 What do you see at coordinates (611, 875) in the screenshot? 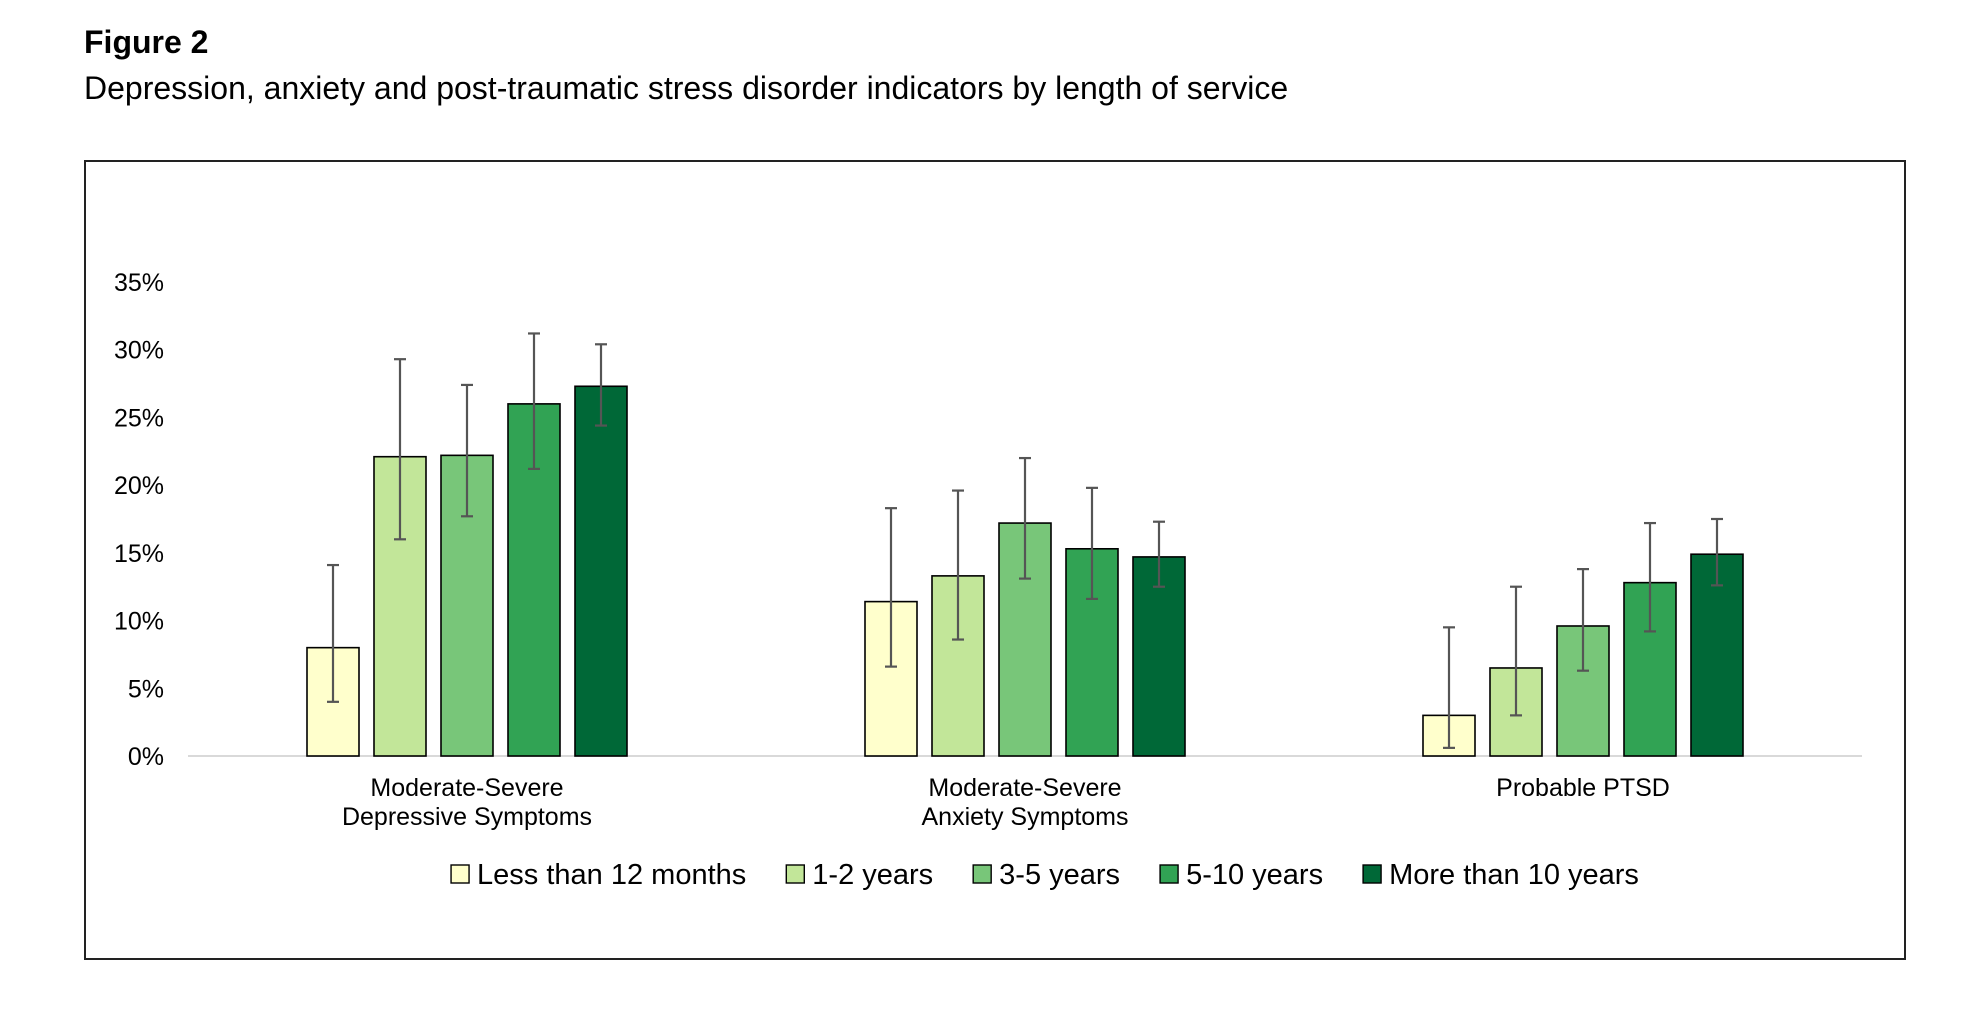
I see `legend-label: Less than 12 months` at bounding box center [611, 875].